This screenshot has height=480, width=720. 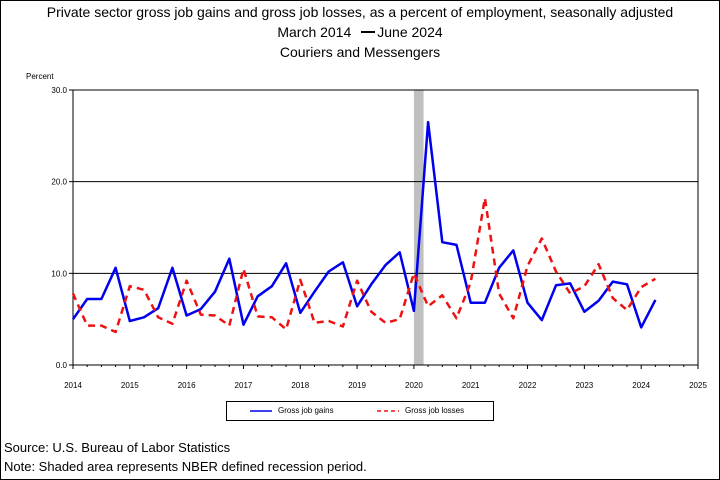 I want to click on legend-item-gains: Gross job gains, so click(x=305, y=411).